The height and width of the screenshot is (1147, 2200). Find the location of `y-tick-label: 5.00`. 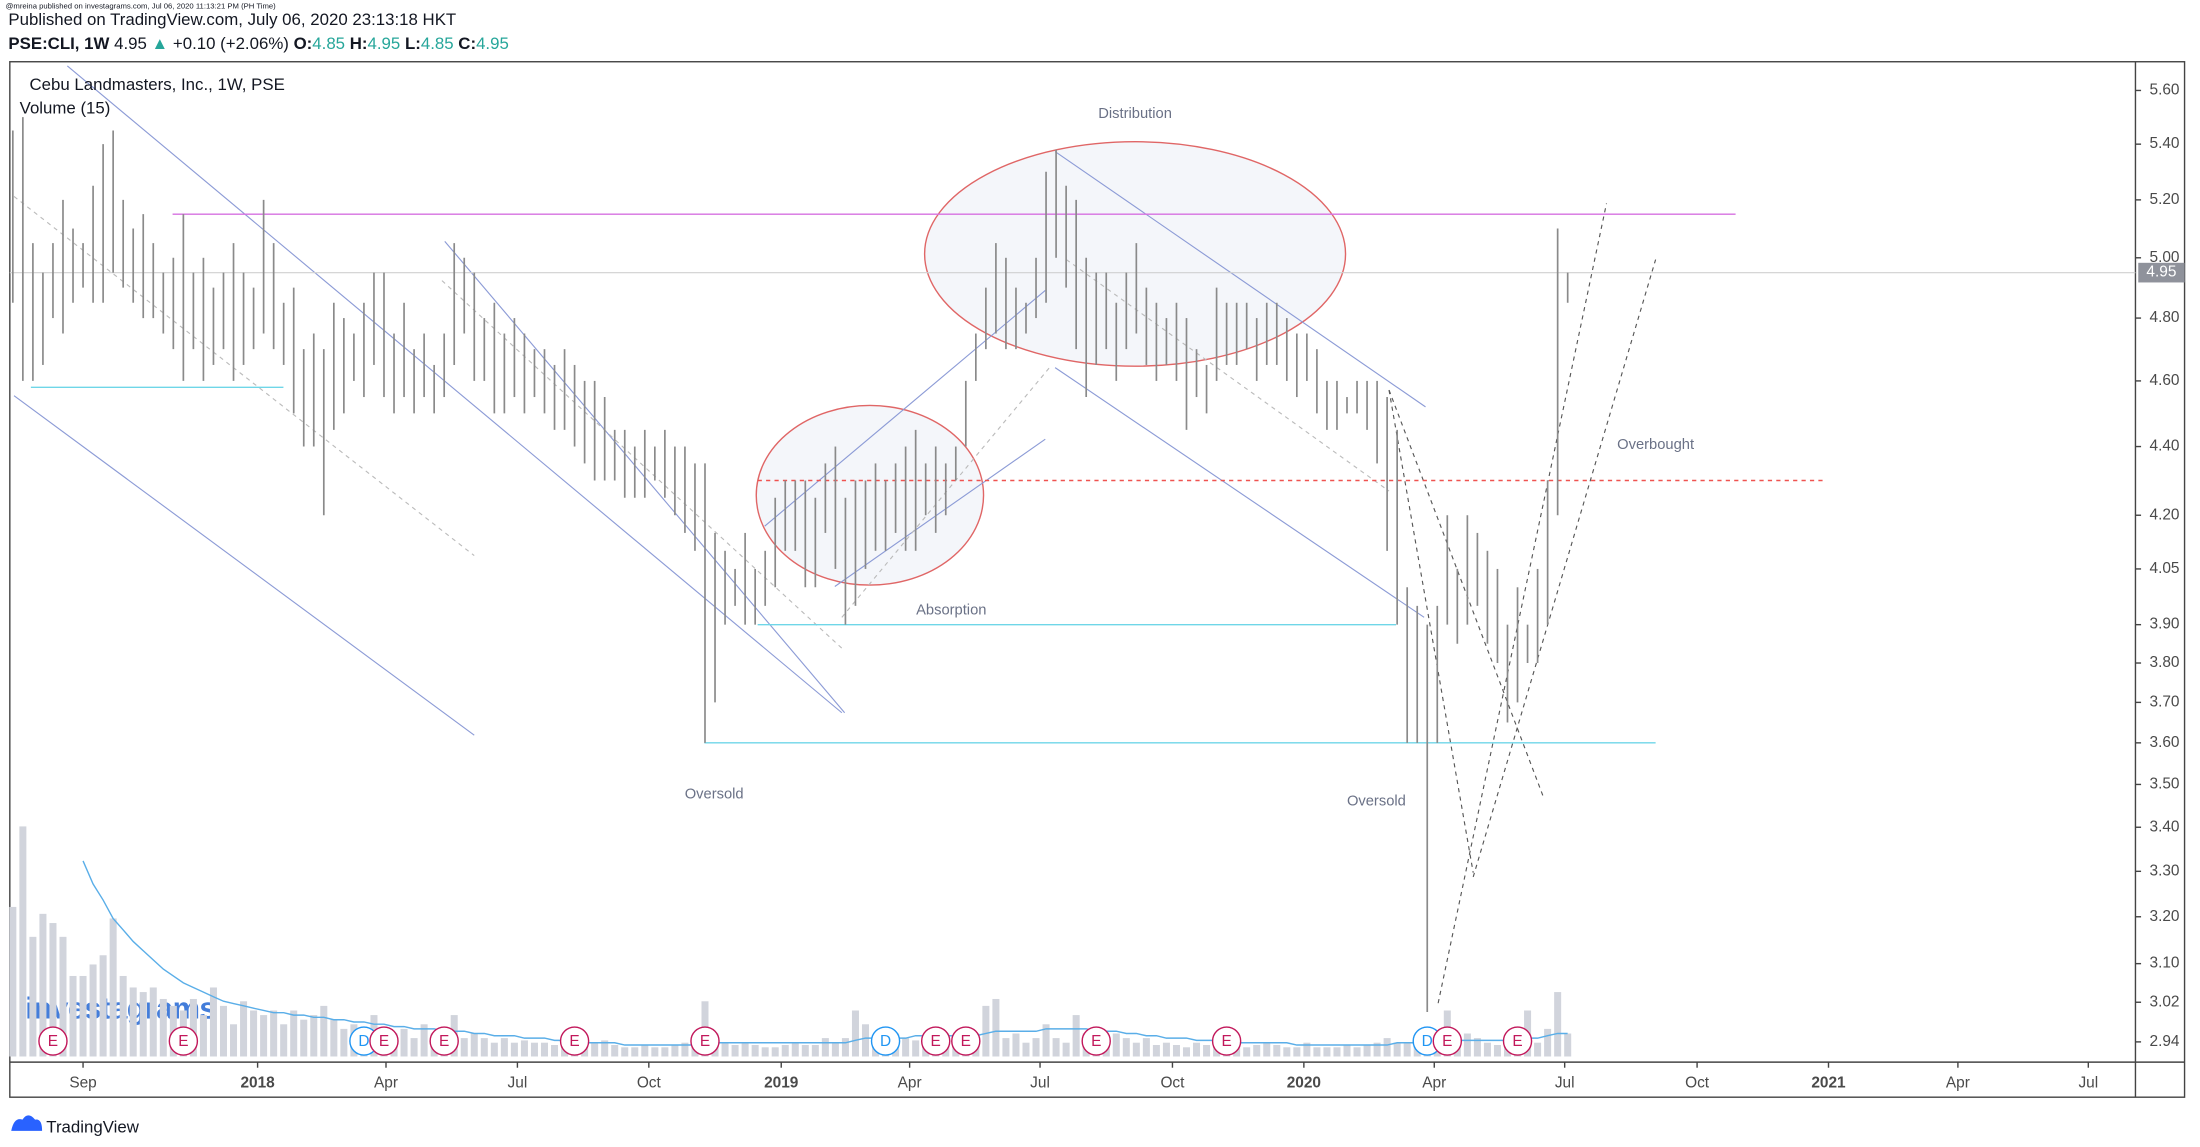

y-tick-label: 5.00 is located at coordinates (2164, 257).